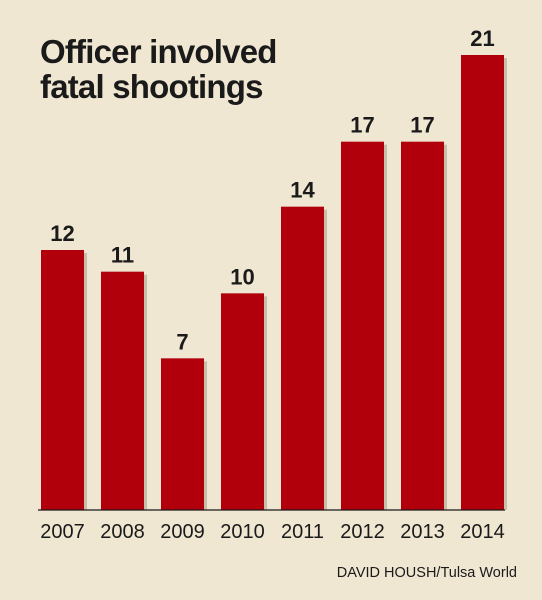  I want to click on value-label-2011: 14, so click(302, 190).